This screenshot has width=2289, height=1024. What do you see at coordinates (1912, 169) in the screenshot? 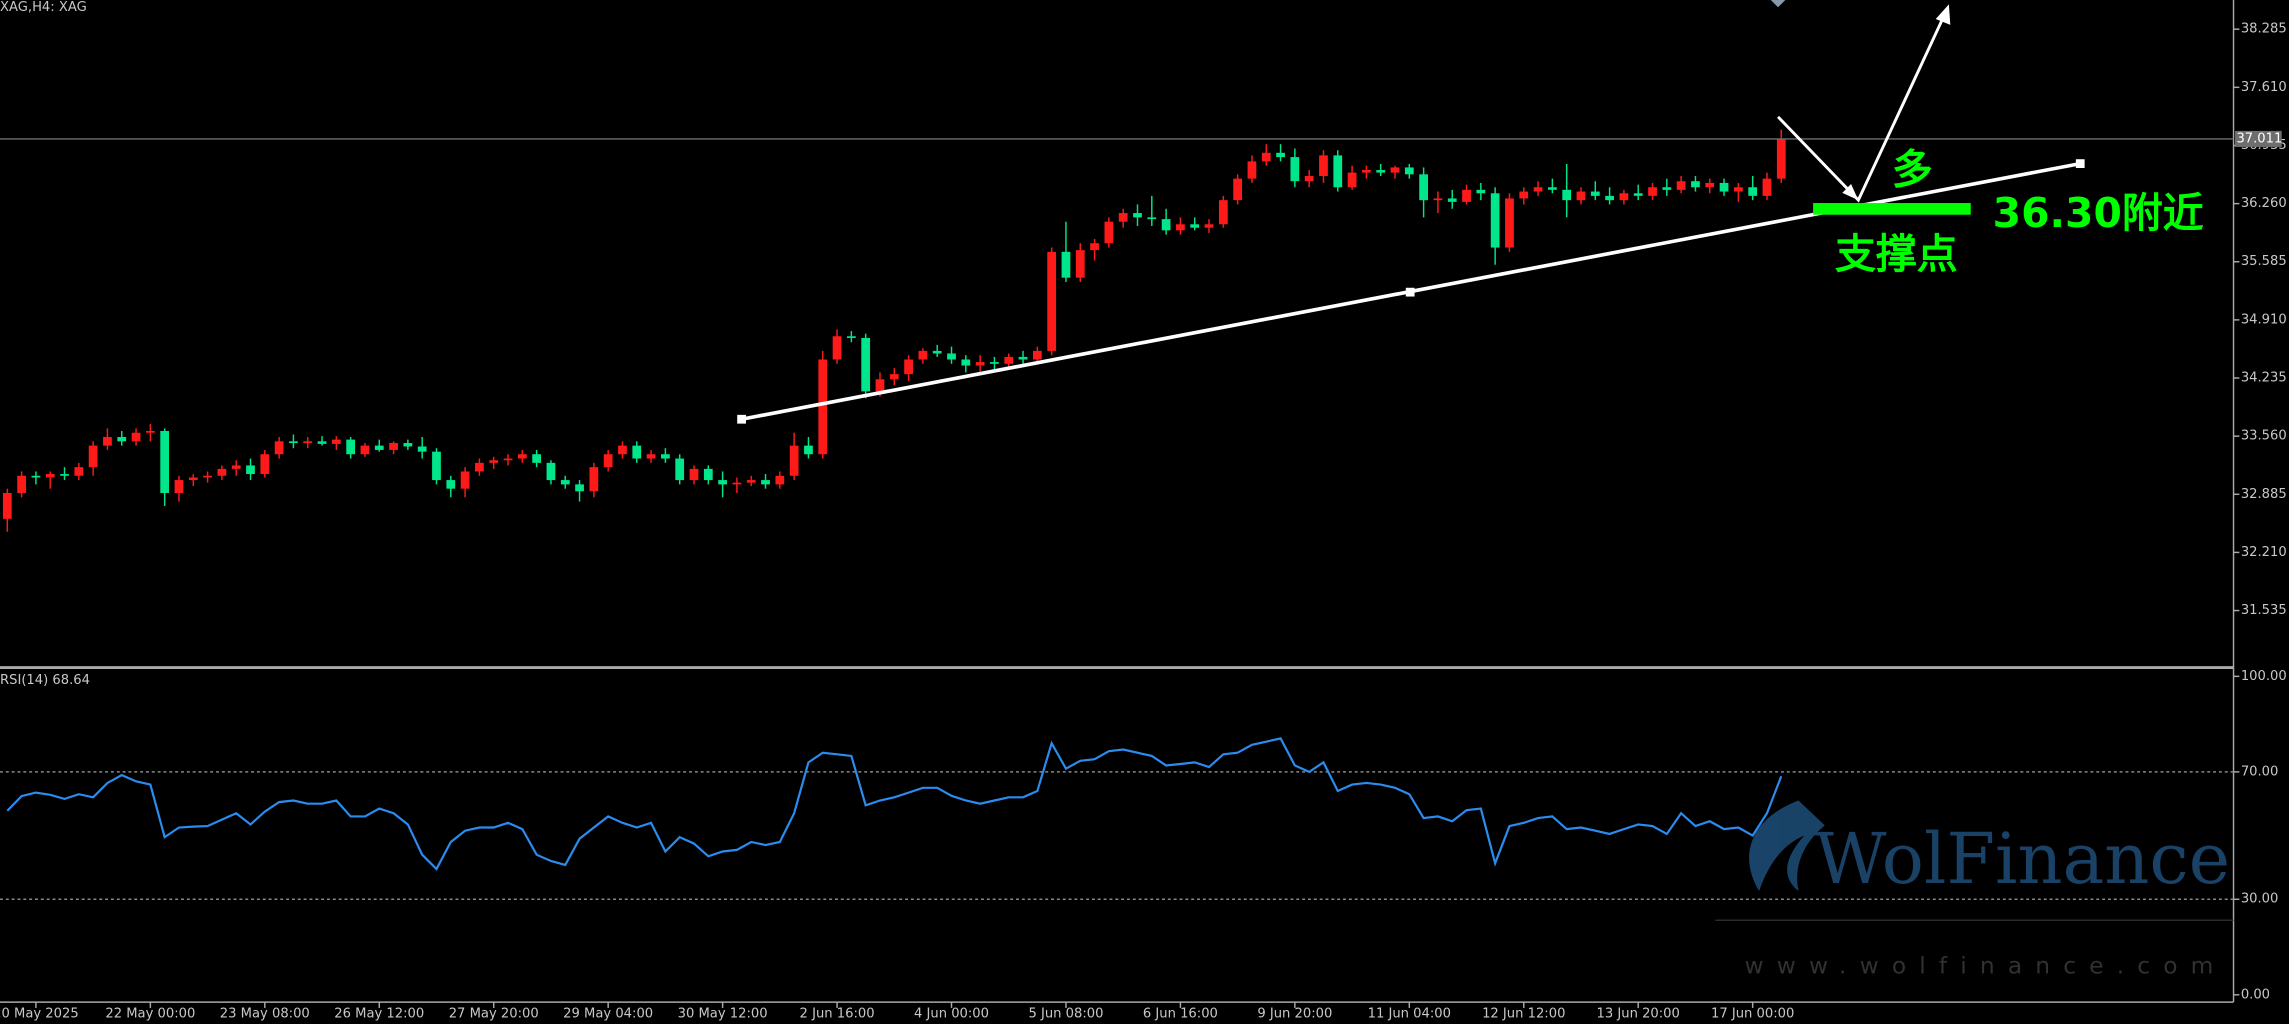
I see `annotation-direction: 多` at bounding box center [1912, 169].